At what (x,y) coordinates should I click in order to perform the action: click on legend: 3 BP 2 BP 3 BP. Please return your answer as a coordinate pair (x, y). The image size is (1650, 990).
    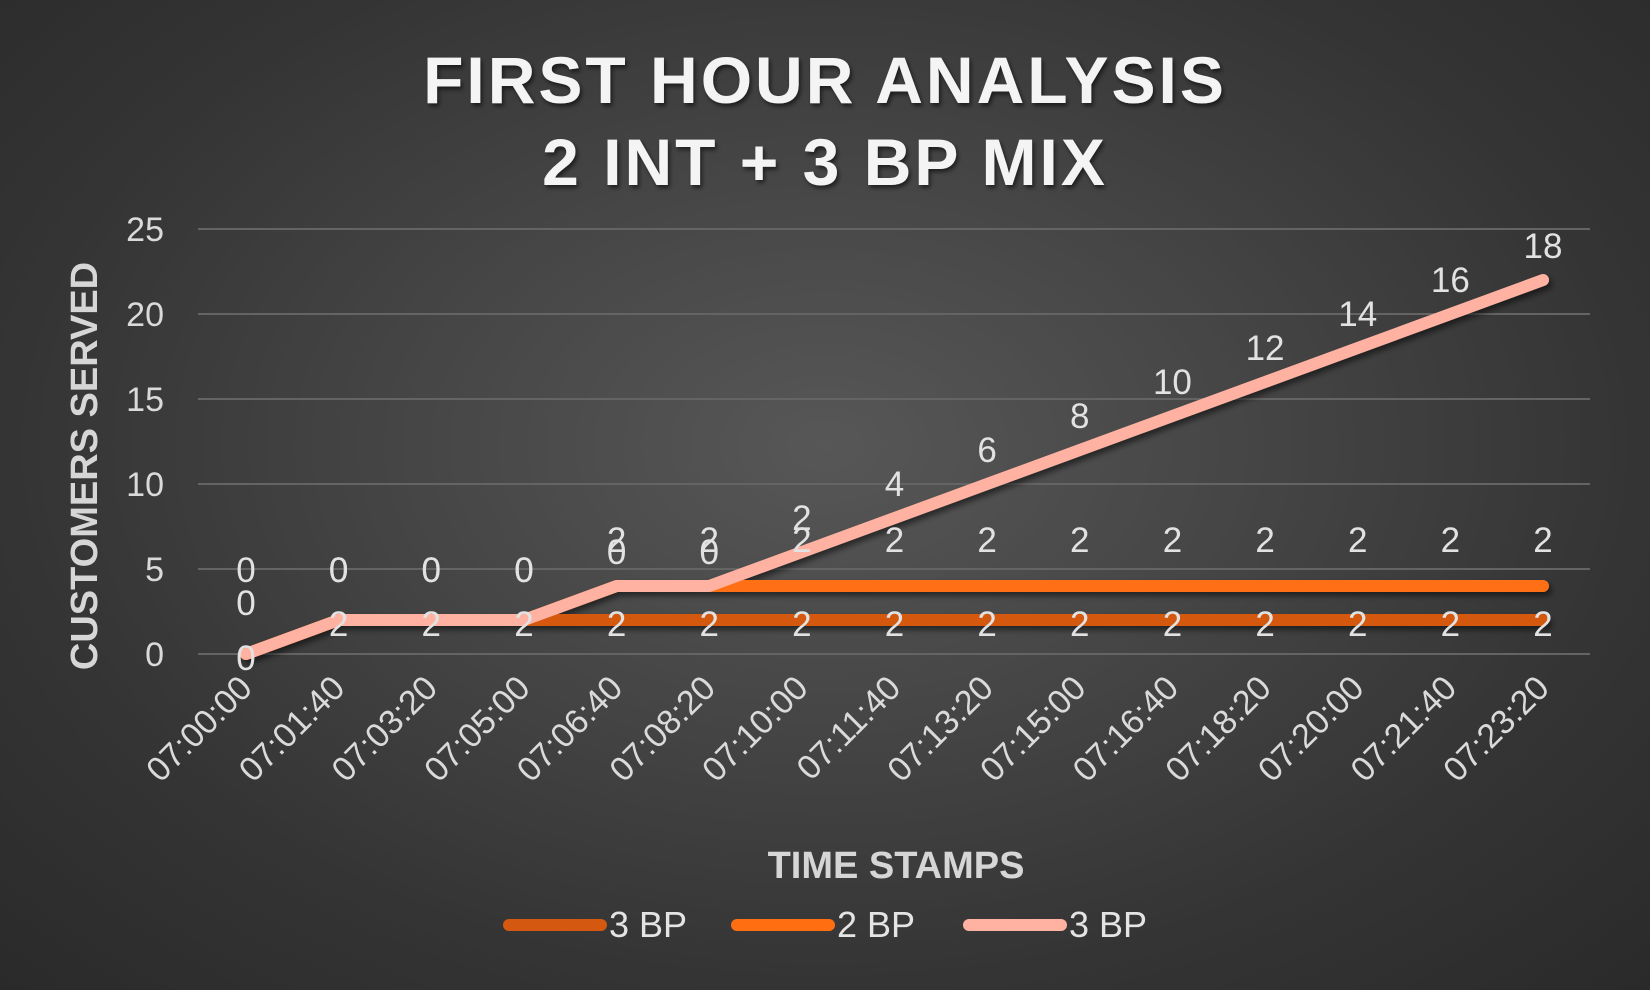
    Looking at the image, I should click on (825, 924).